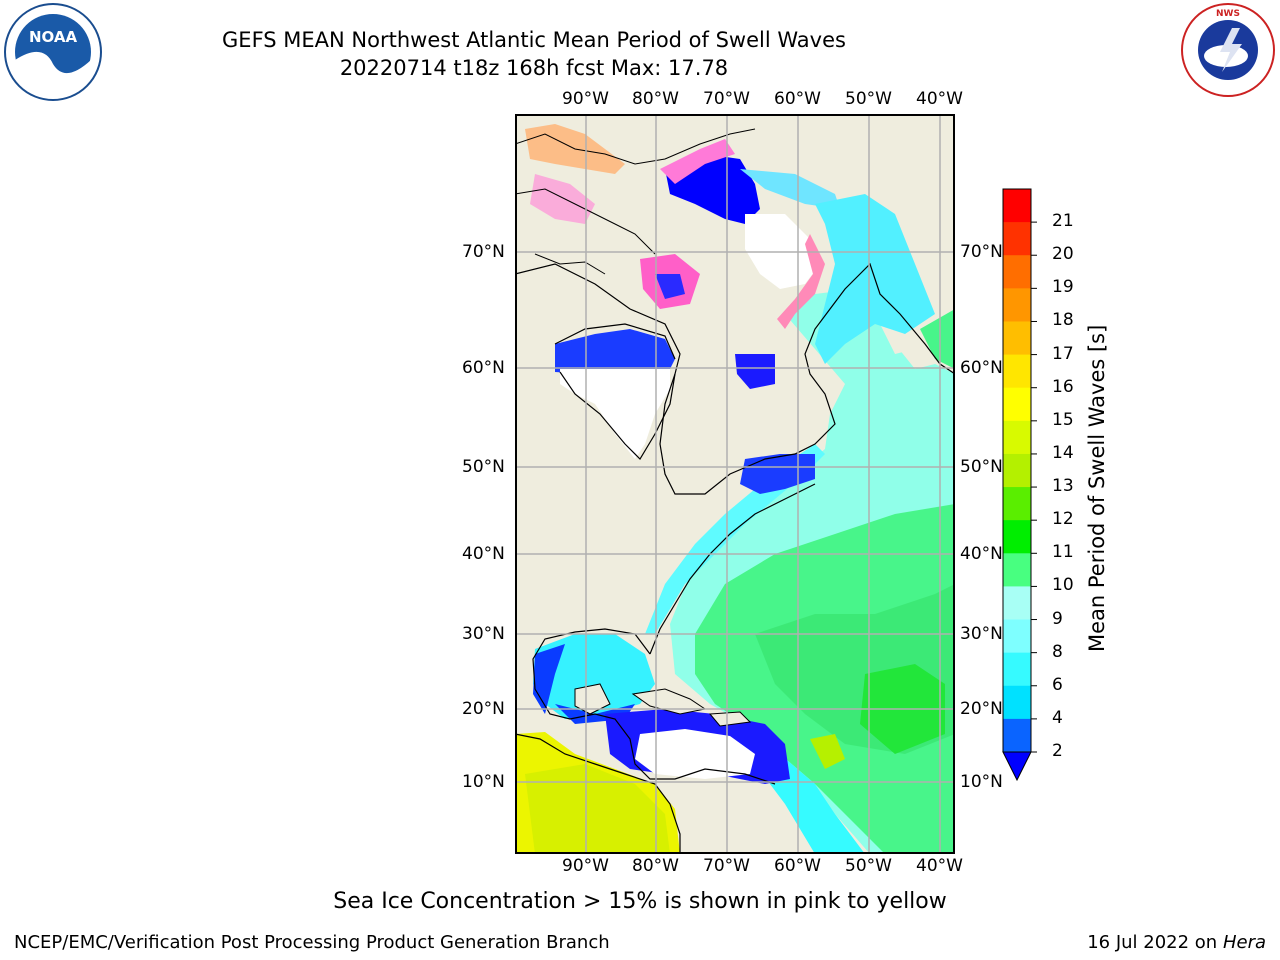 The width and height of the screenshot is (1280, 960). I want to click on colorbar-tick-label: 15, so click(1063, 419).